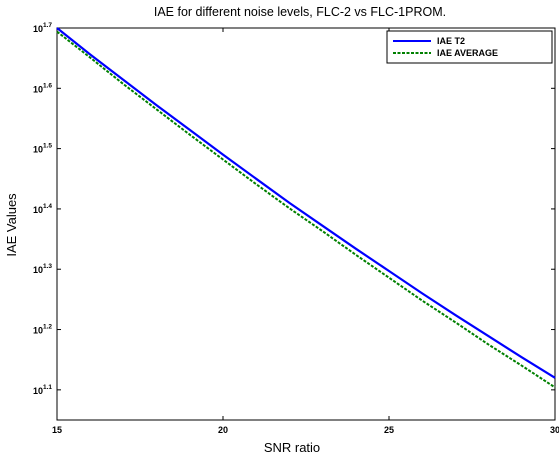 The height and width of the screenshot is (459, 559). I want to click on legend: IAE T2 IAE AVERAGE, so click(469, 47).